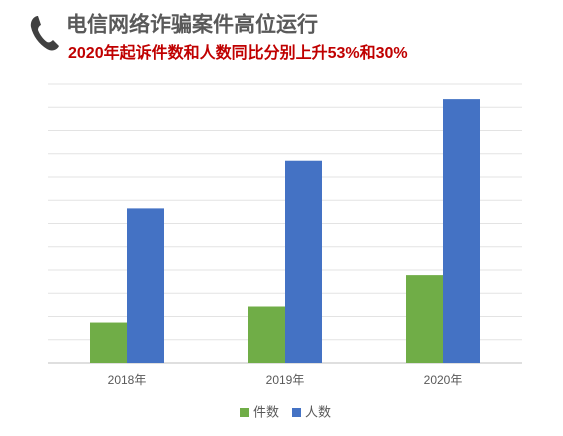 The height and width of the screenshot is (436, 563). I want to click on chart-subtitle: 2020年起诉件数和人数同比分别上升53%和30%, so click(238, 52).